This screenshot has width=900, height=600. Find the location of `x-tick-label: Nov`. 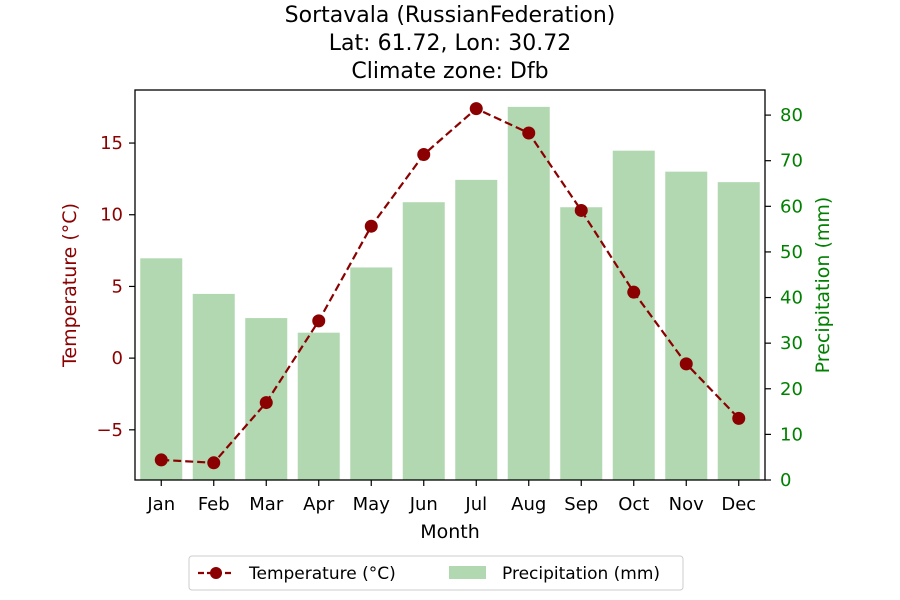

x-tick-label: Nov is located at coordinates (686, 504).